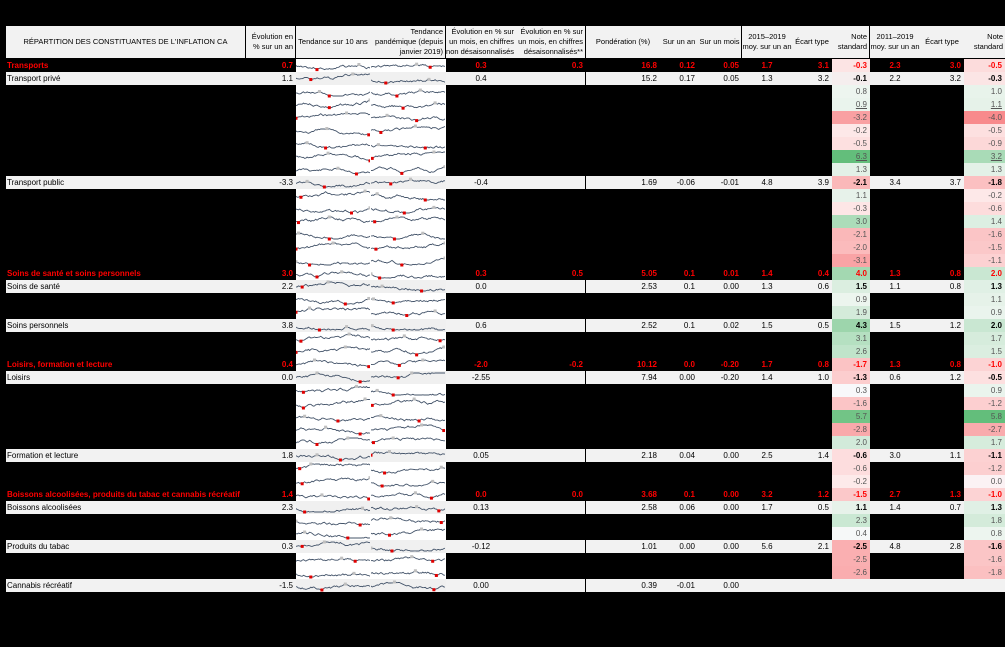 The width and height of the screenshot is (1005, 647). I want to click on contrib-year-value: 0.0, so click(689, 364).